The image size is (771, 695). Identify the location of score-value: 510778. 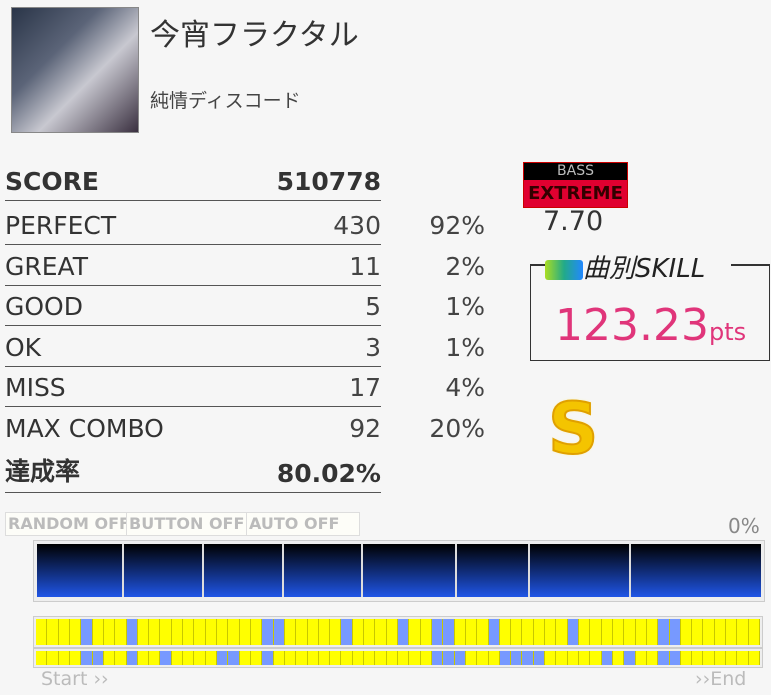
(328, 181).